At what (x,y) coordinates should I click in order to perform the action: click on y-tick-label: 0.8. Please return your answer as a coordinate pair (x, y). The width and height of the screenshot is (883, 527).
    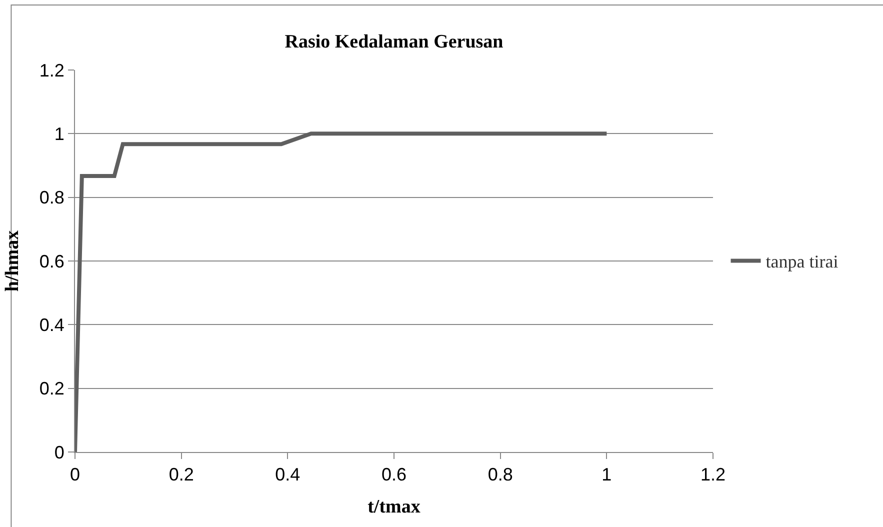
    Looking at the image, I should click on (51, 198).